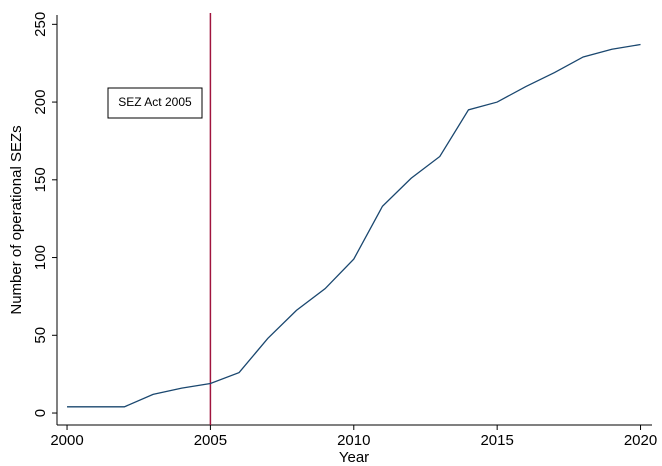 Image resolution: width=662 pixels, height=466 pixels. What do you see at coordinates (16, 219) in the screenshot?
I see `y-axis-title: Number of operational SEZs` at bounding box center [16, 219].